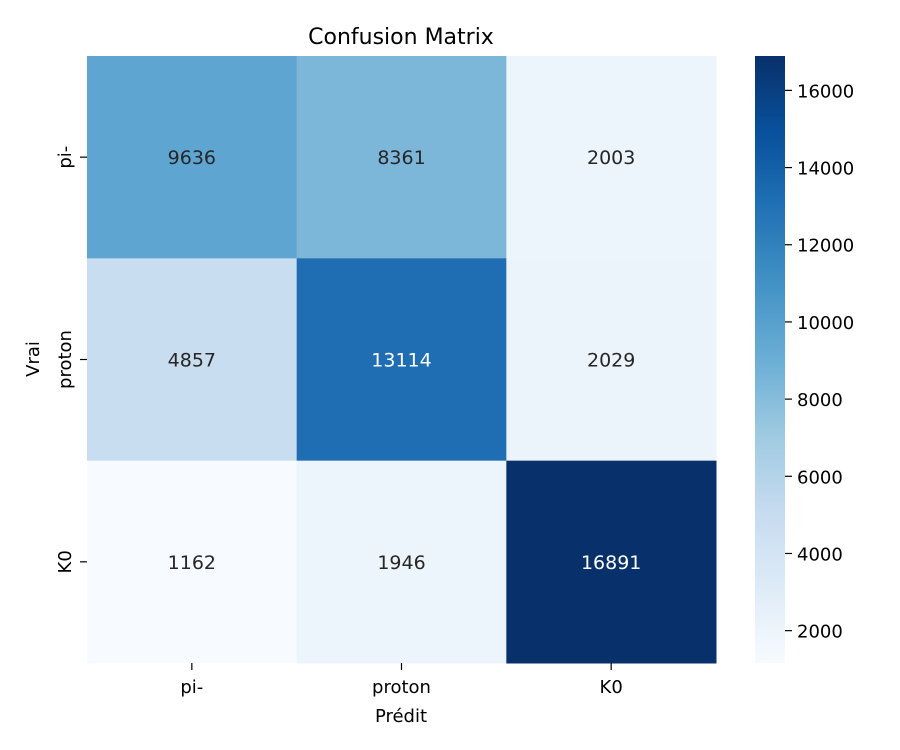 This screenshot has width=900, height=750. Describe the element at coordinates (611, 687) in the screenshot. I see `x-tick-label: K0` at that location.